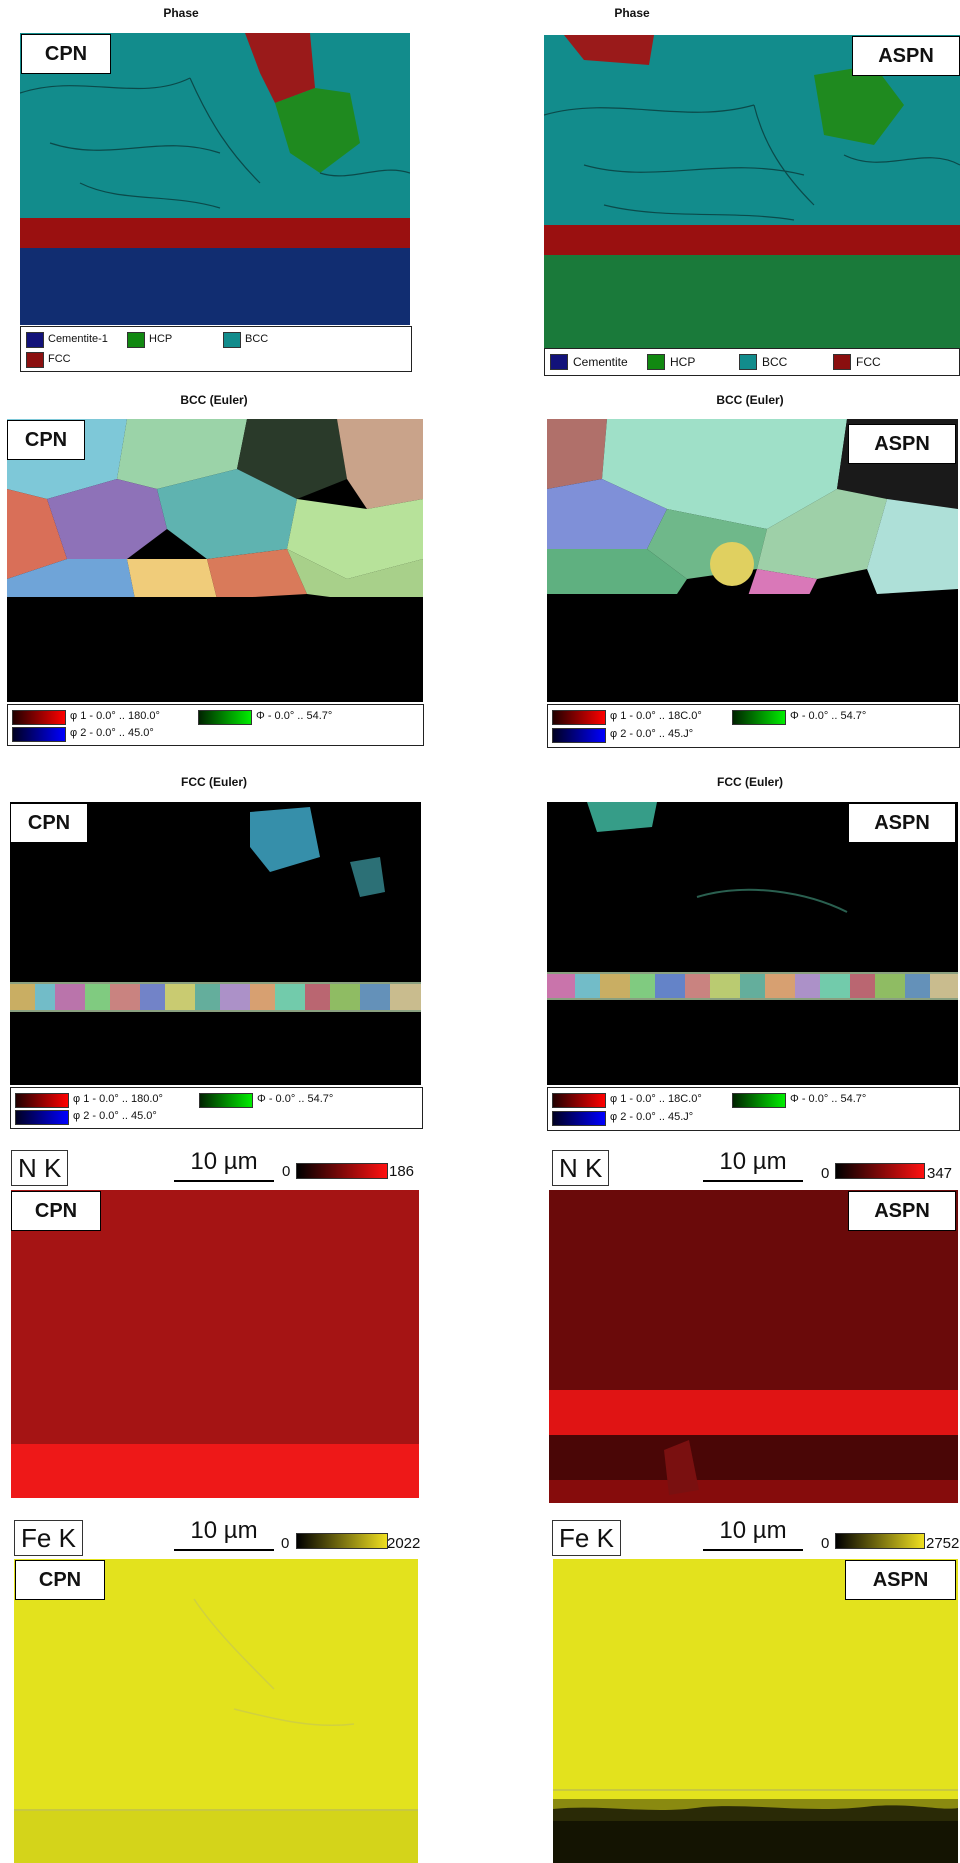 Image resolution: width=960 pixels, height=1863 pixels. Describe the element at coordinates (214, 400) in the screenshot. I see `bcc-title-left: BCC (Euler)` at that location.